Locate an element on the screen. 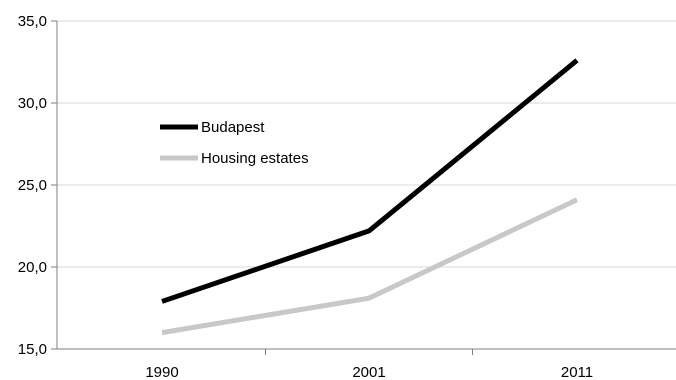 This screenshot has height=380, width=676. y-axis-ticks: 15,0 20,0 25,0 30,0 35,0 is located at coordinates (37, 185).